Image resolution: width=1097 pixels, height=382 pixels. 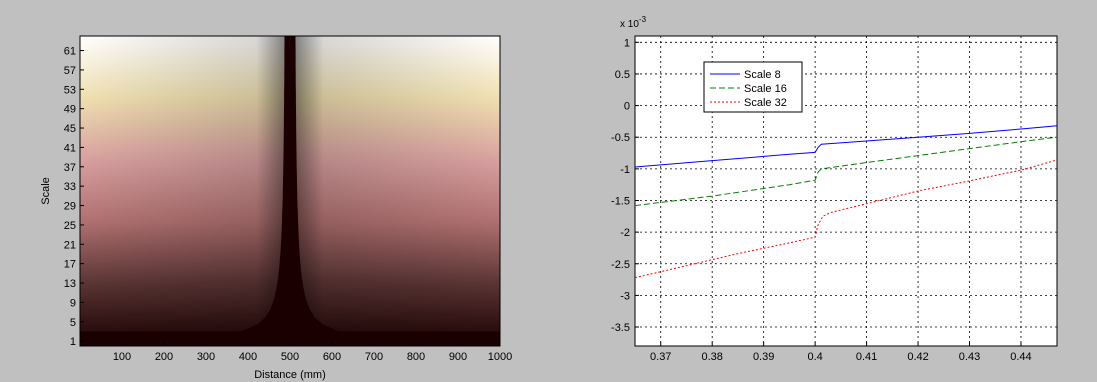 What do you see at coordinates (70, 148) in the screenshot?
I see `heatmap-y-tick-label: 41` at bounding box center [70, 148].